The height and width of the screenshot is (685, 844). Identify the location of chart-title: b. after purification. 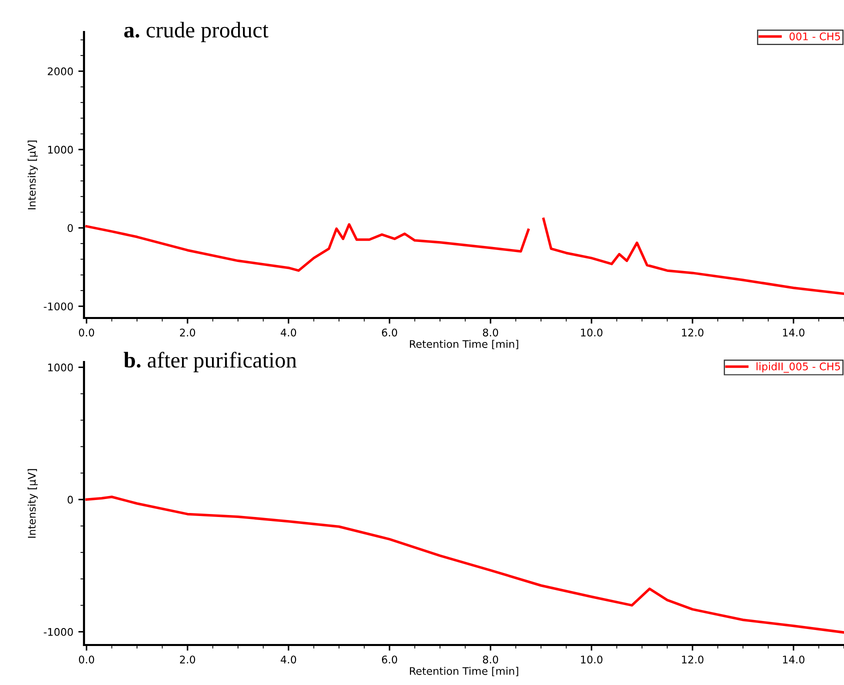
(210, 362).